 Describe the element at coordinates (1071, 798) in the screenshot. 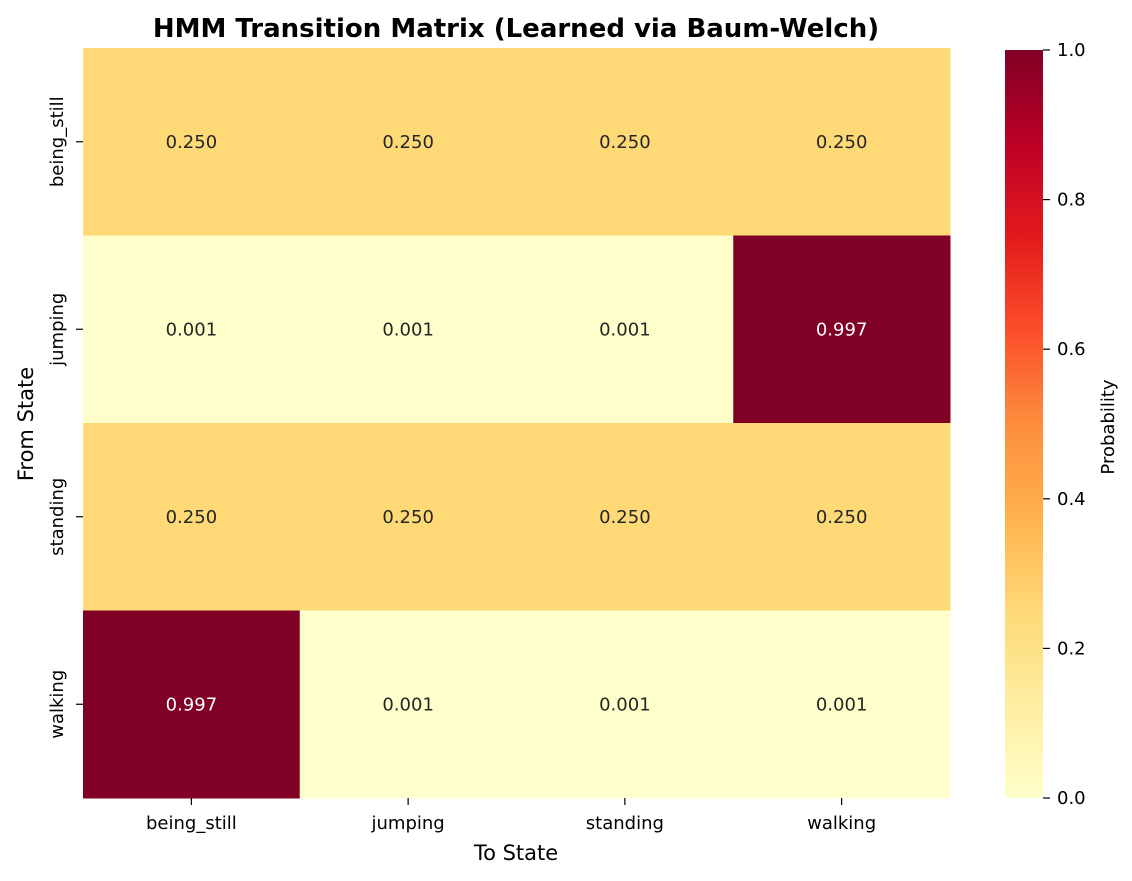

I see `colorbar-tick-label: 0.0` at that location.